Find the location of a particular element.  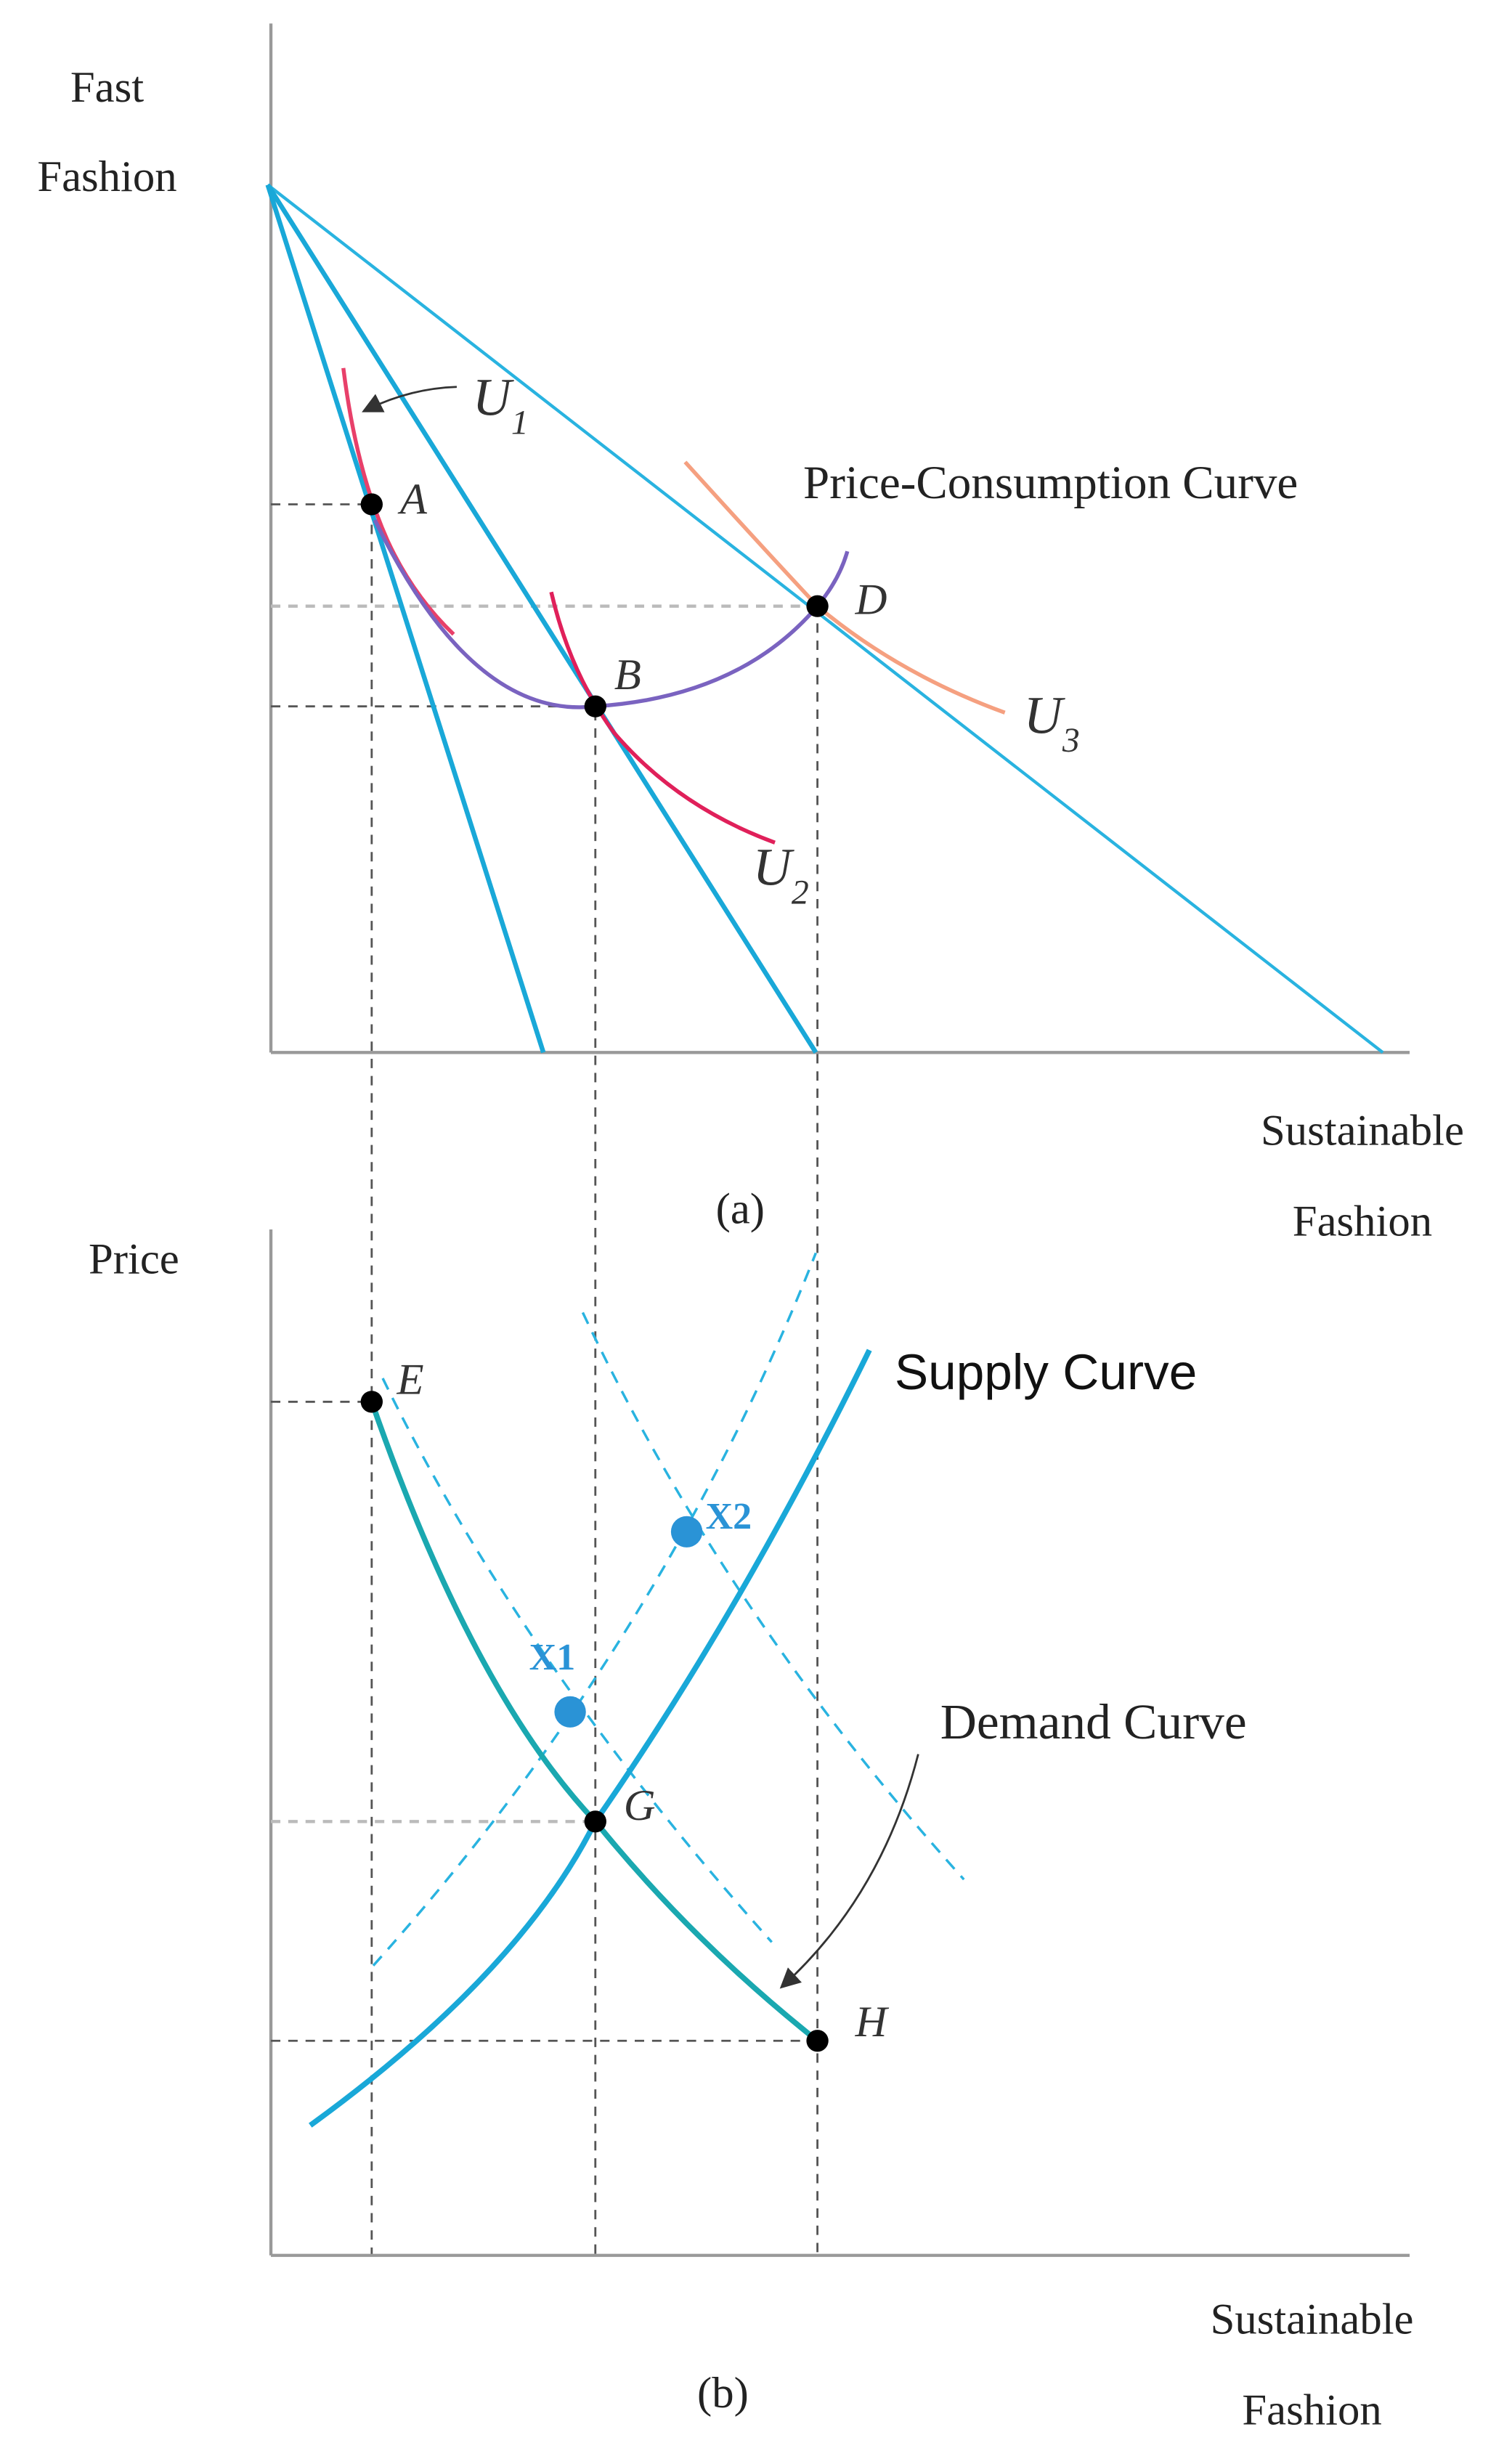

caption: (a) is located at coordinates (740, 1209).